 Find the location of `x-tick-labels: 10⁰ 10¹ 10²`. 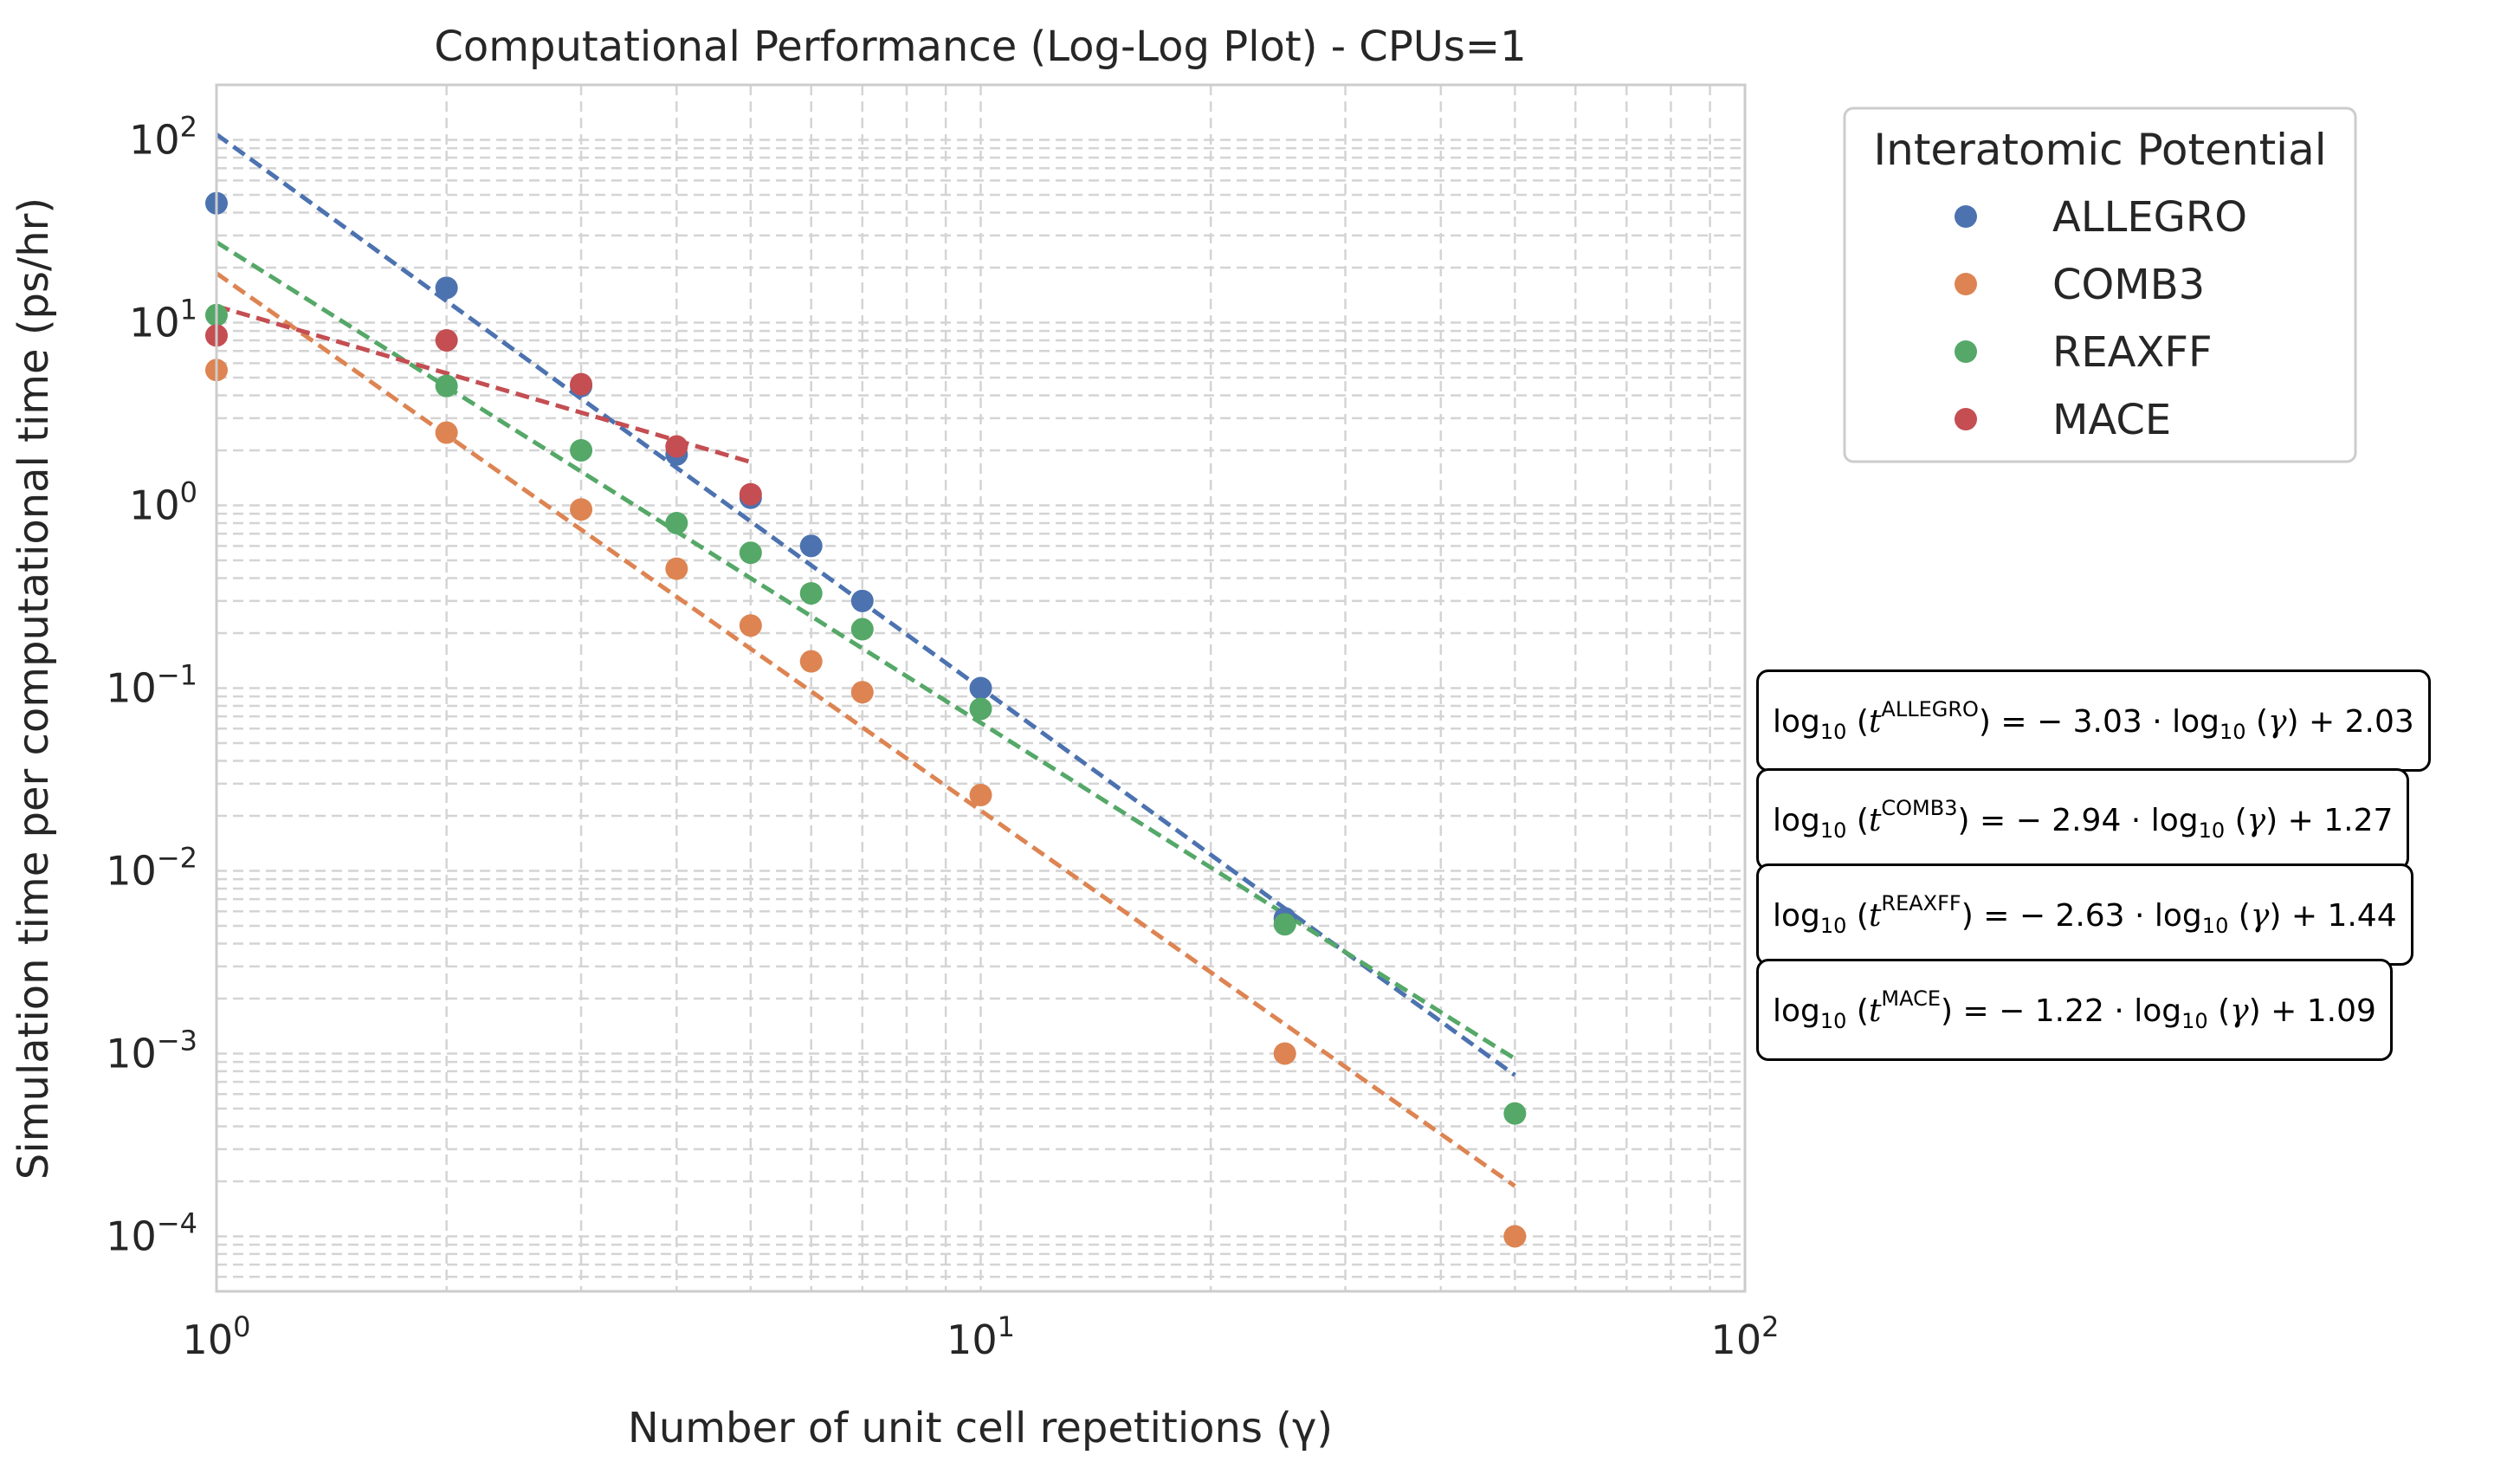

x-tick-labels: 10⁰ 10¹ 10² is located at coordinates (981, 1337).